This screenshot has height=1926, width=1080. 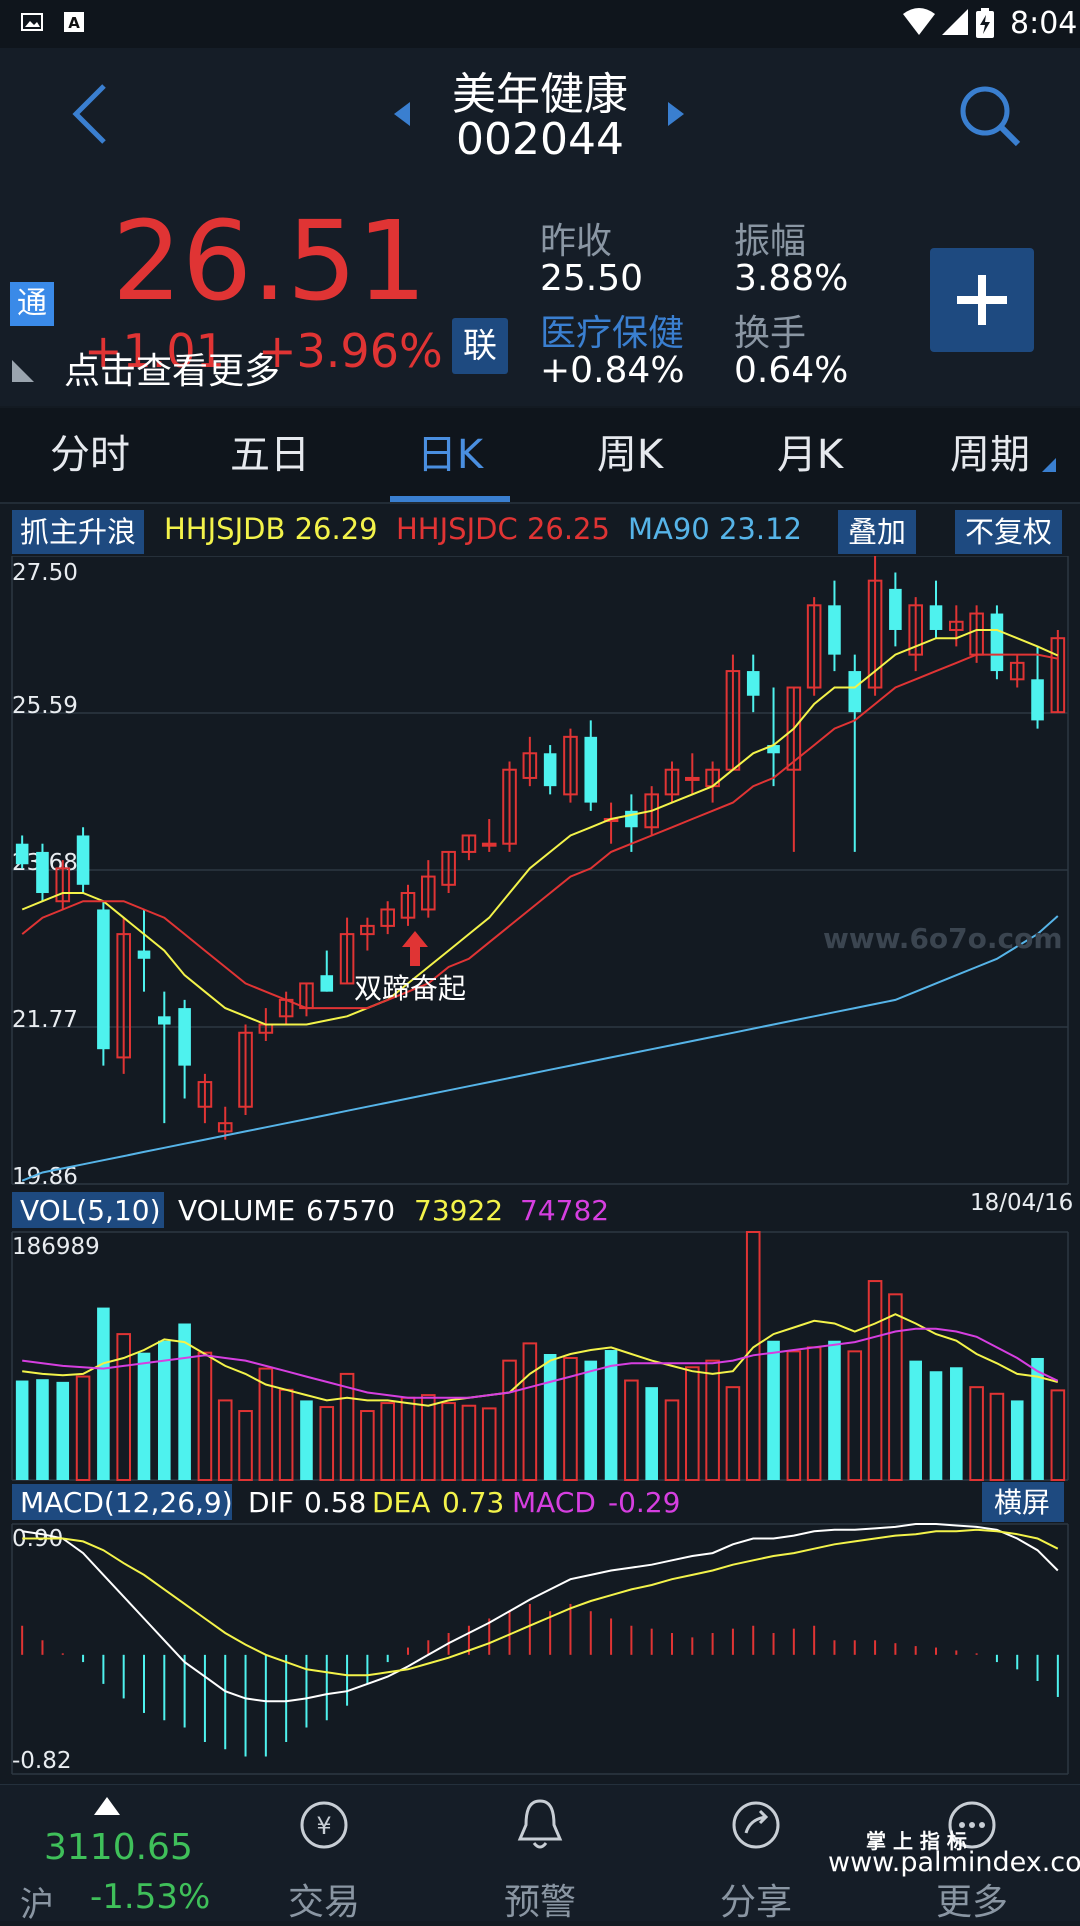 I want to click on stock-header: 美年健康 002044, so click(x=540, y=115).